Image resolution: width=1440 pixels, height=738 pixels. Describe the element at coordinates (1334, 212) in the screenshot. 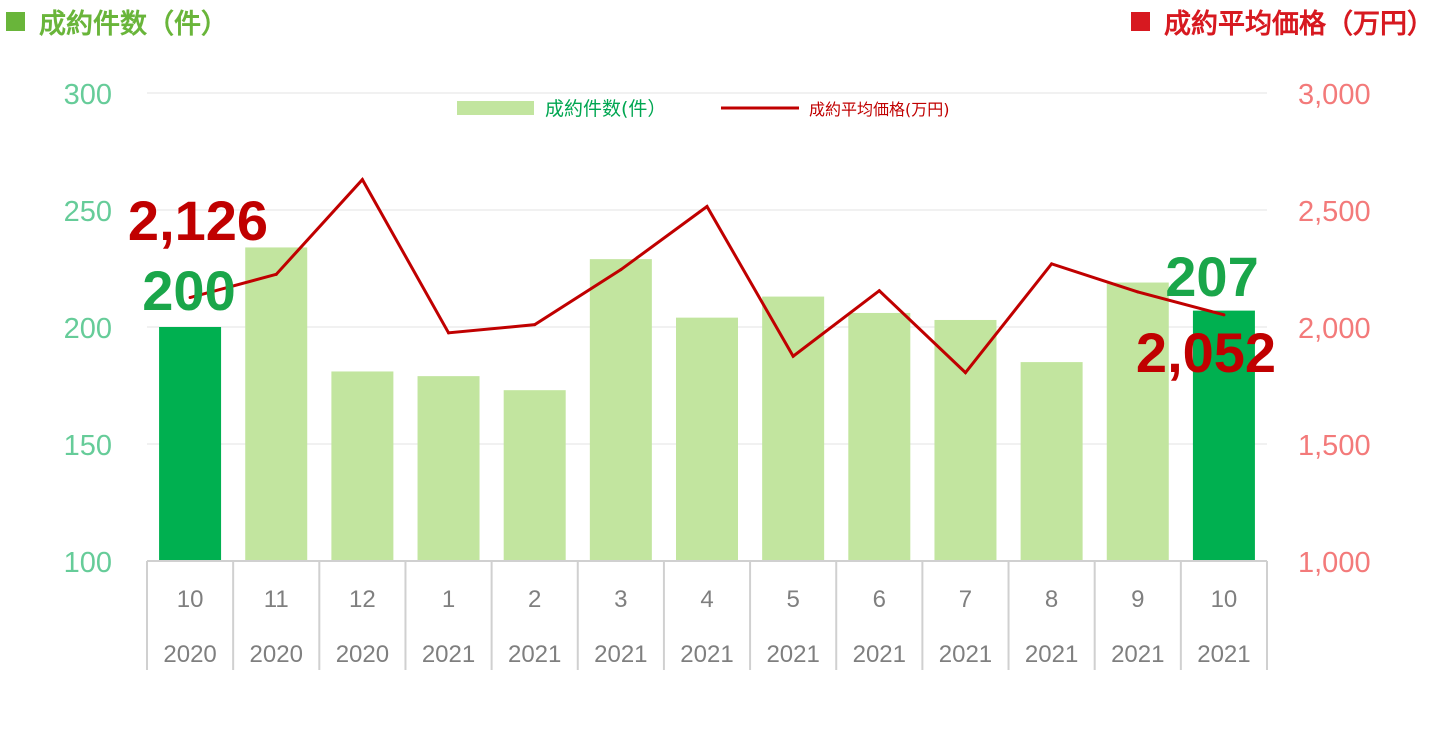

I see `right-tick-label: 2,500` at that location.